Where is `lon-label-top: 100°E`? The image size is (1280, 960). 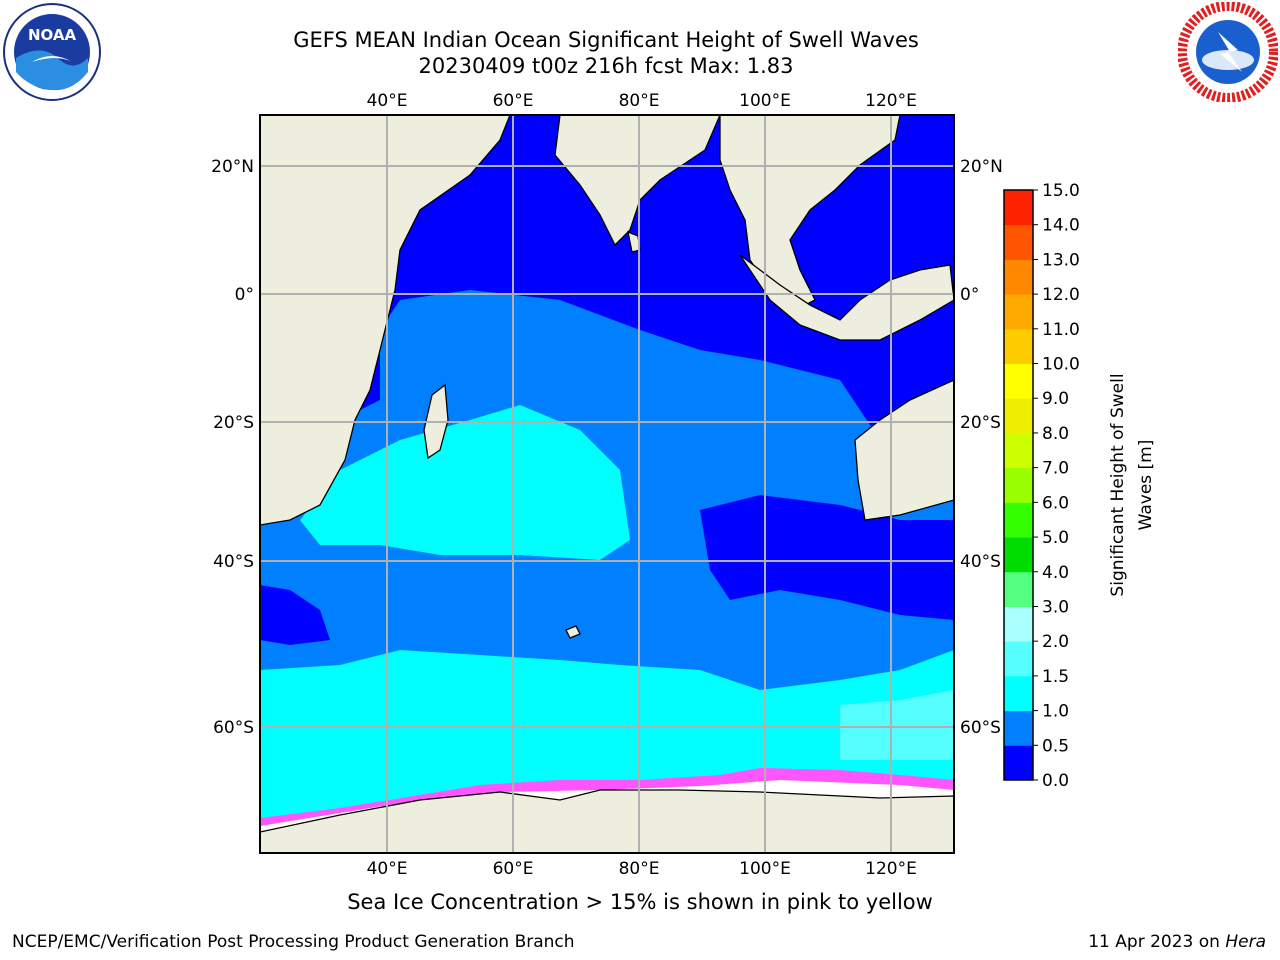
lon-label-top: 100°E is located at coordinates (765, 101).